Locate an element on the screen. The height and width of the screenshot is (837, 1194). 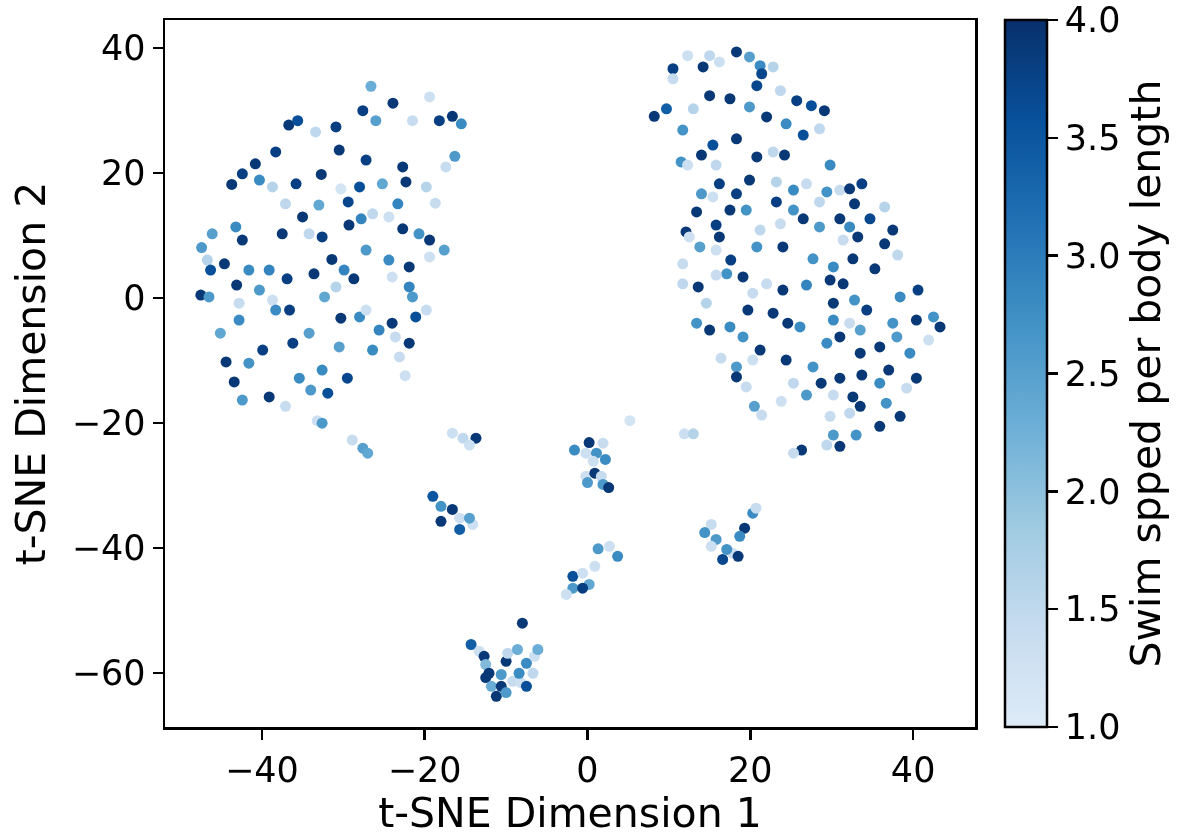
x-axis-title: t-SNE Dimension 1 is located at coordinates (570, 813).